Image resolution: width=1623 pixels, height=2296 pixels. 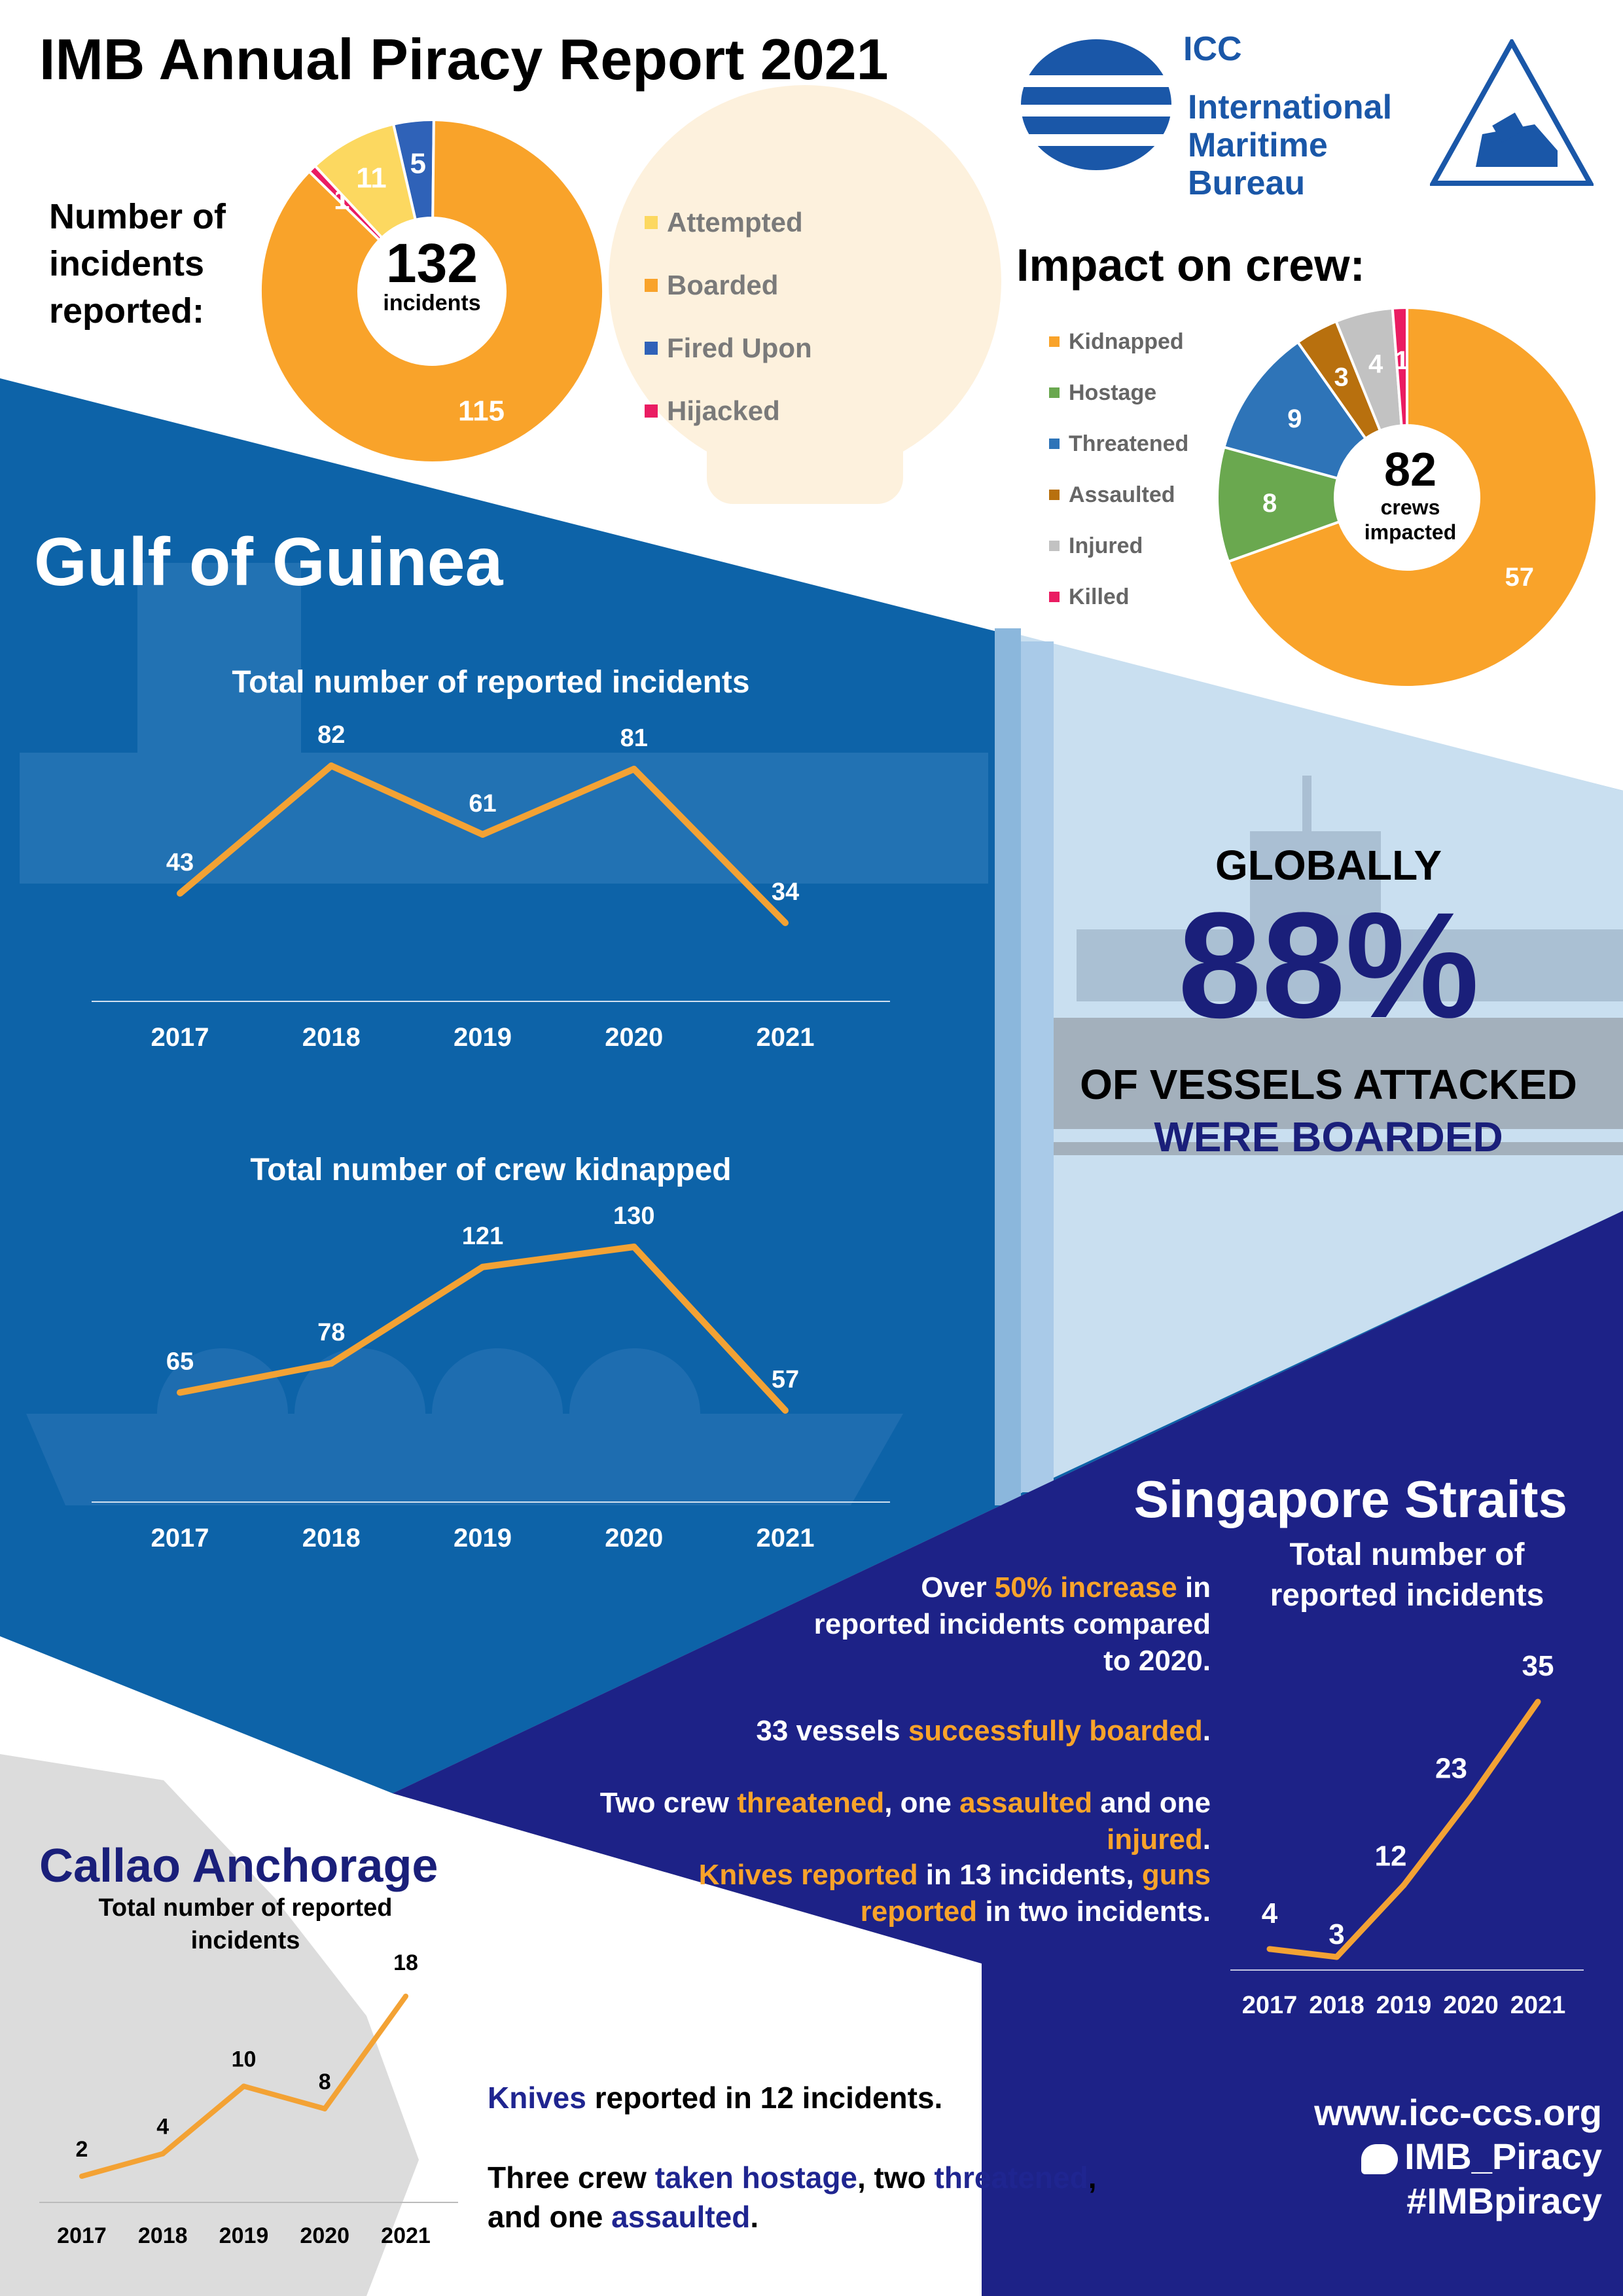 I want to click on impact-donut-center: 82 crews impacted, so click(x=1410, y=495).